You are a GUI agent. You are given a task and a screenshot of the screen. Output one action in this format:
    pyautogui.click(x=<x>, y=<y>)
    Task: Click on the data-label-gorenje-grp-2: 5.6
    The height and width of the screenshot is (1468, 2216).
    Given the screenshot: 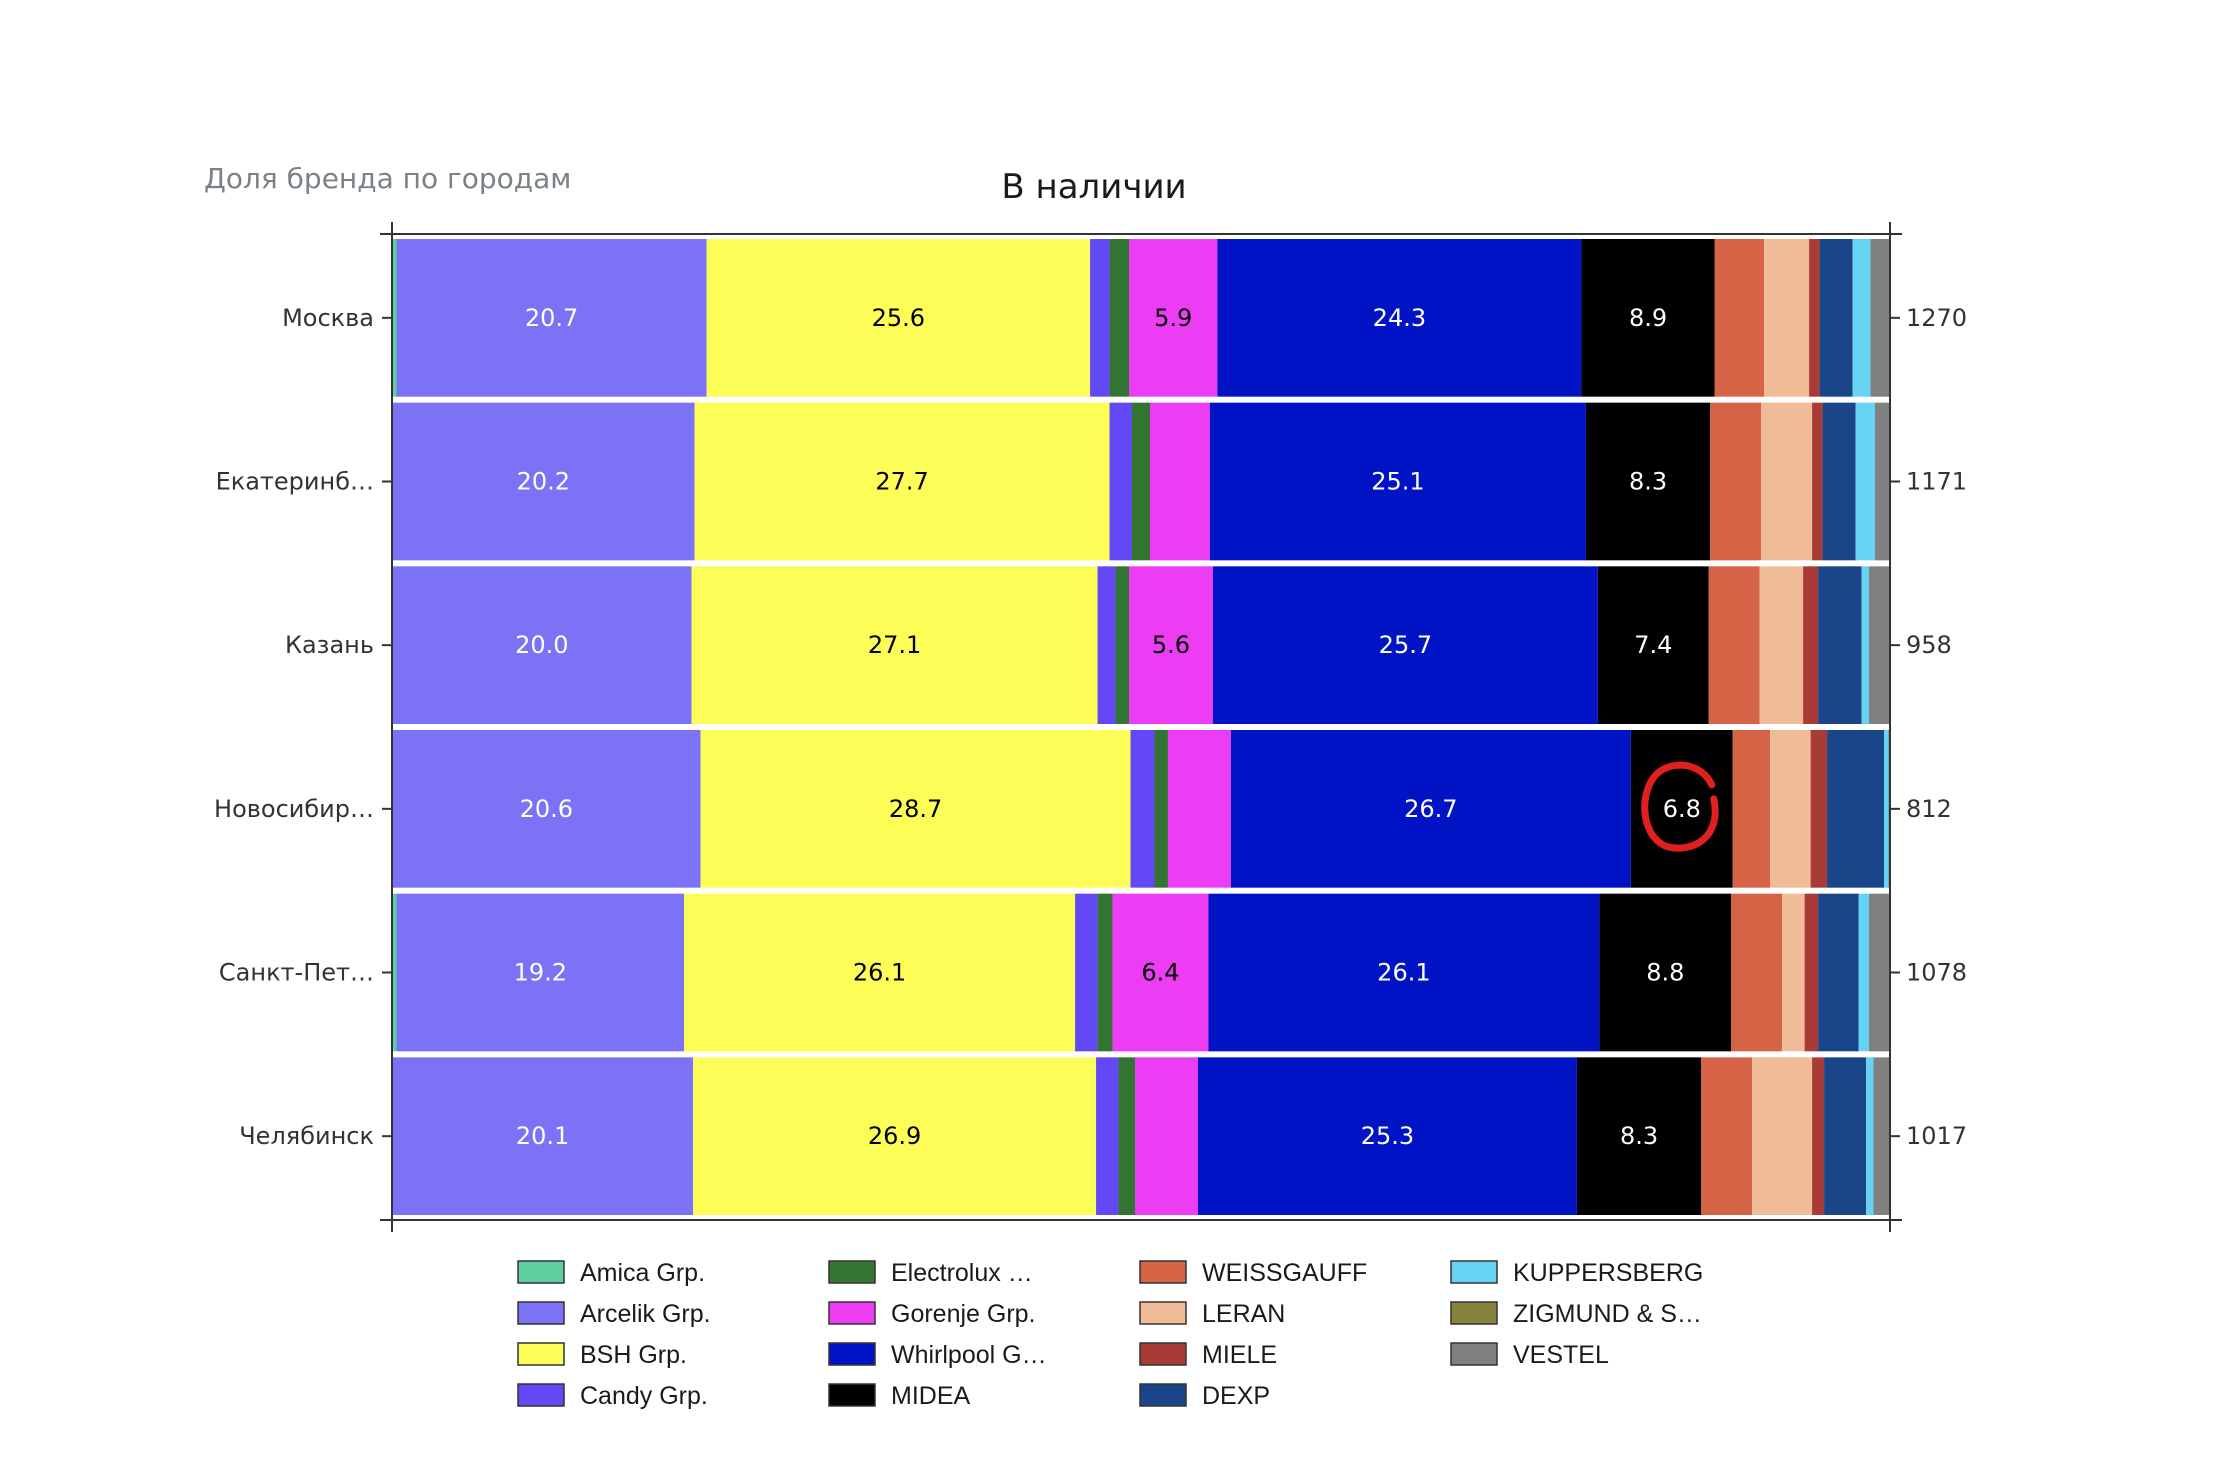 What is the action you would take?
    pyautogui.click(x=1171, y=645)
    